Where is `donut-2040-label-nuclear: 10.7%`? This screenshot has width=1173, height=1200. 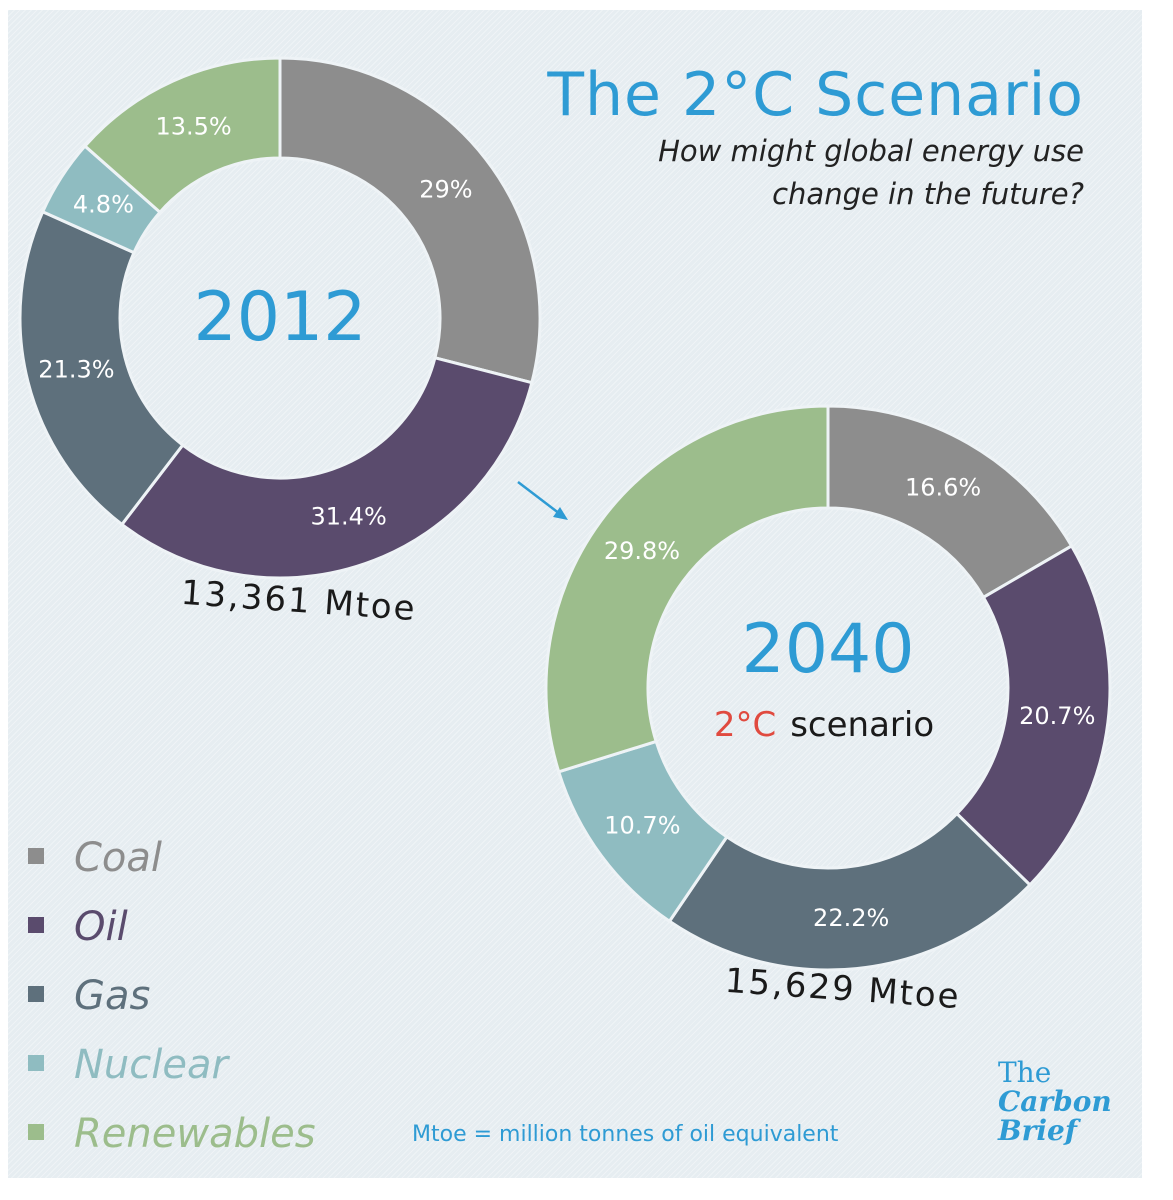
donut-2040-label-nuclear: 10.7% is located at coordinates (642, 826).